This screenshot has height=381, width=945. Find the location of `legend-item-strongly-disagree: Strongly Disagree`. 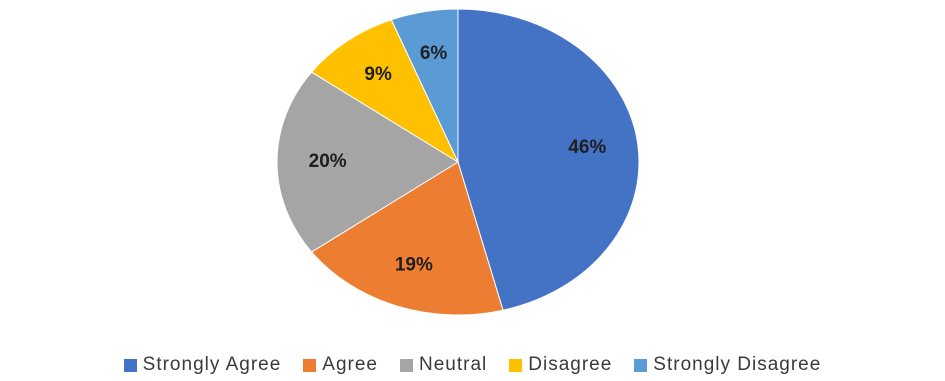

legend-item-strongly-disagree: Strongly Disagree is located at coordinates (727, 365).